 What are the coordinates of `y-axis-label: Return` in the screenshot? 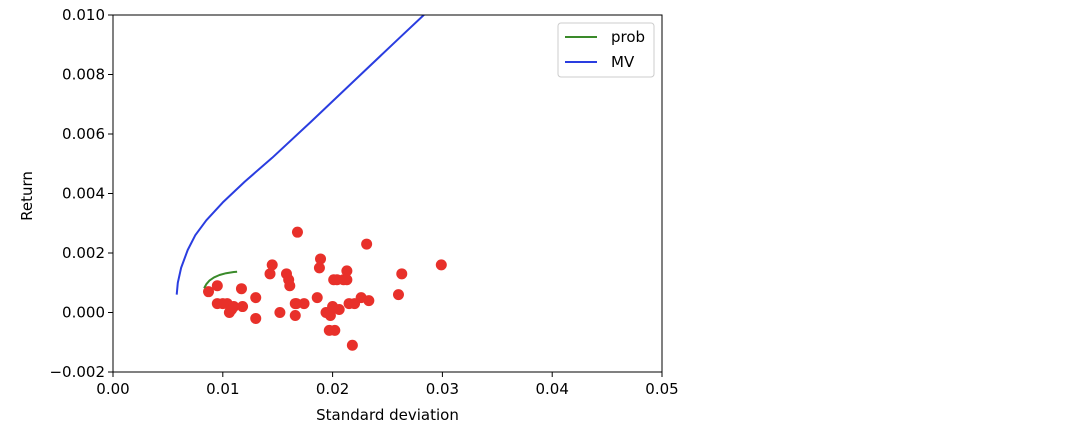 It's located at (27, 196).